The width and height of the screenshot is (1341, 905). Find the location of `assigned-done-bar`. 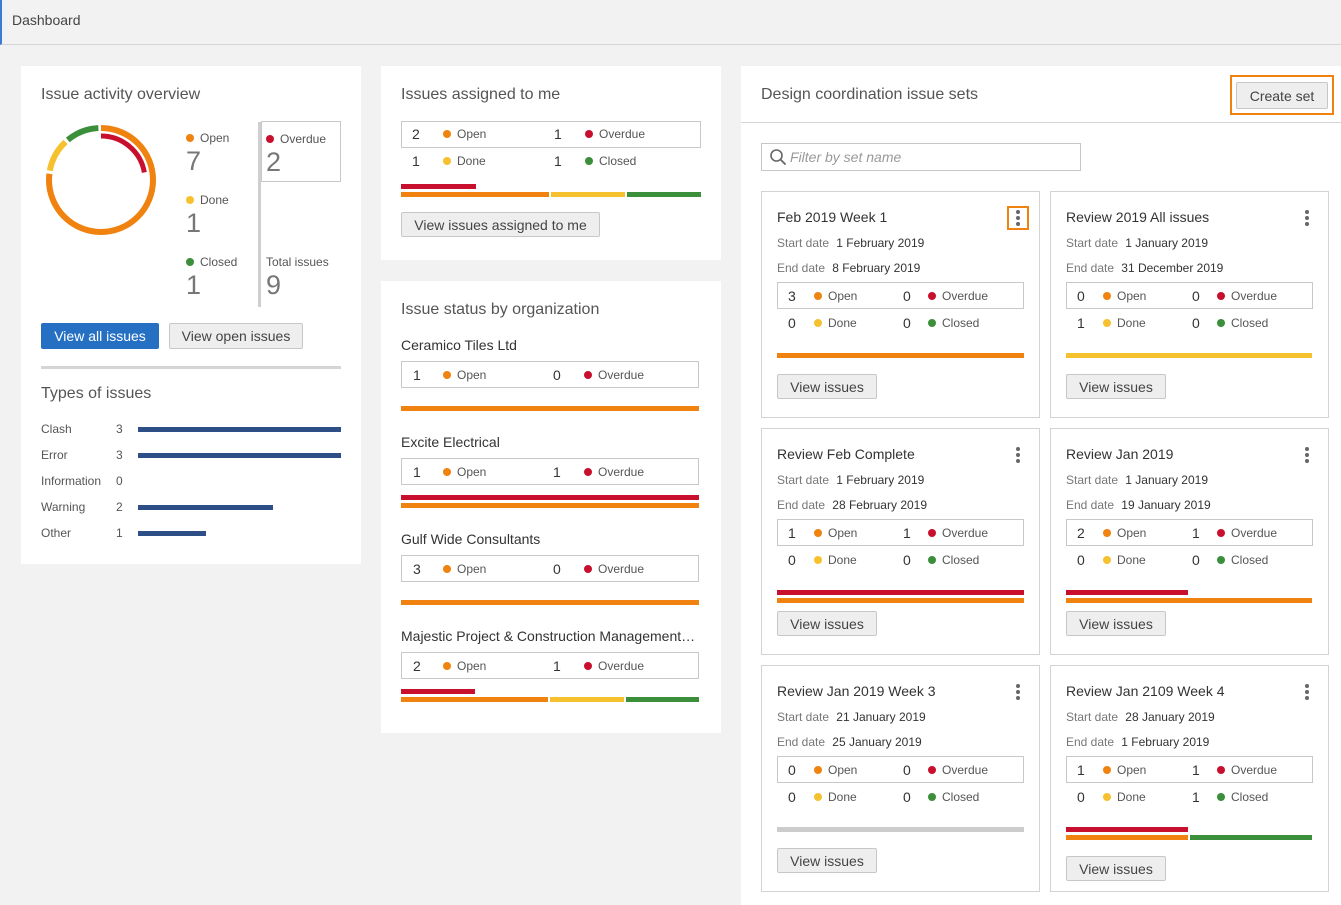

assigned-done-bar is located at coordinates (588, 194).